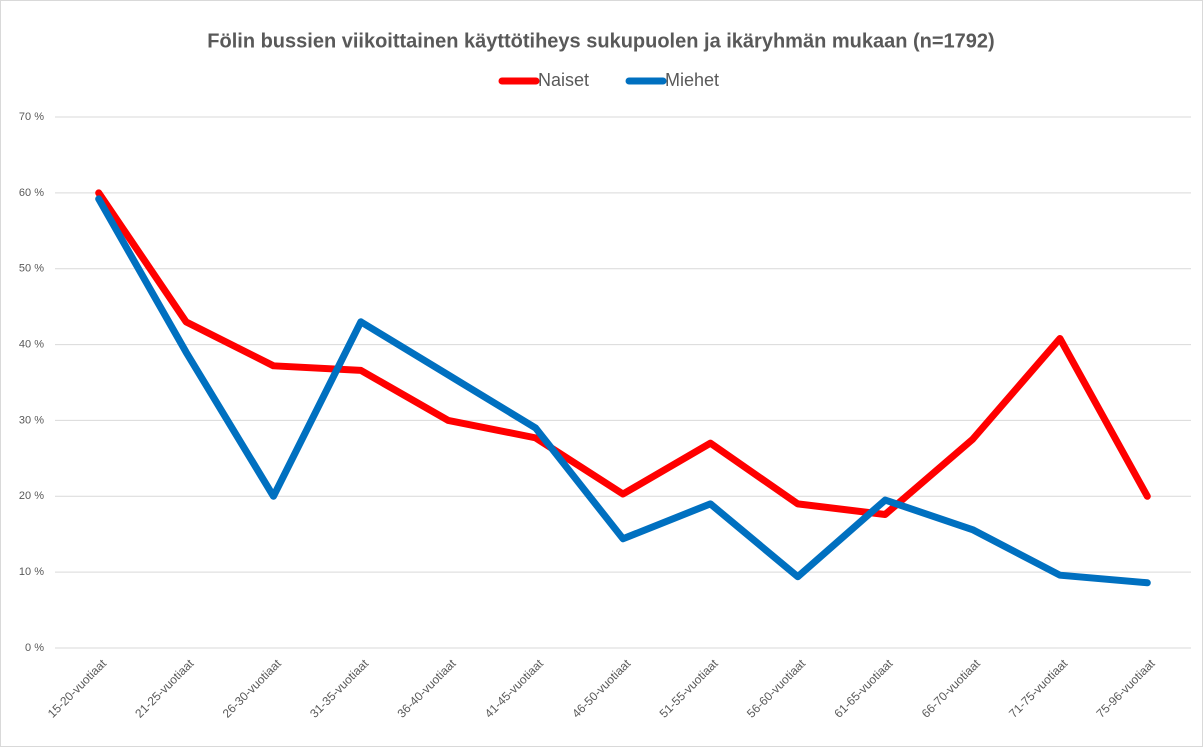 The height and width of the screenshot is (747, 1203). I want to click on y-tick-label: 70 %, so click(31, 117).